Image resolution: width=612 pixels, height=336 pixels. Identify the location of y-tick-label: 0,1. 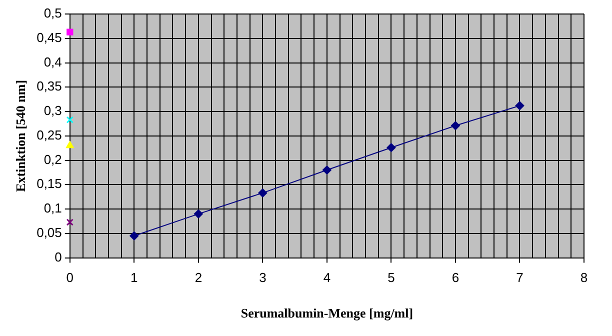
(53, 208).